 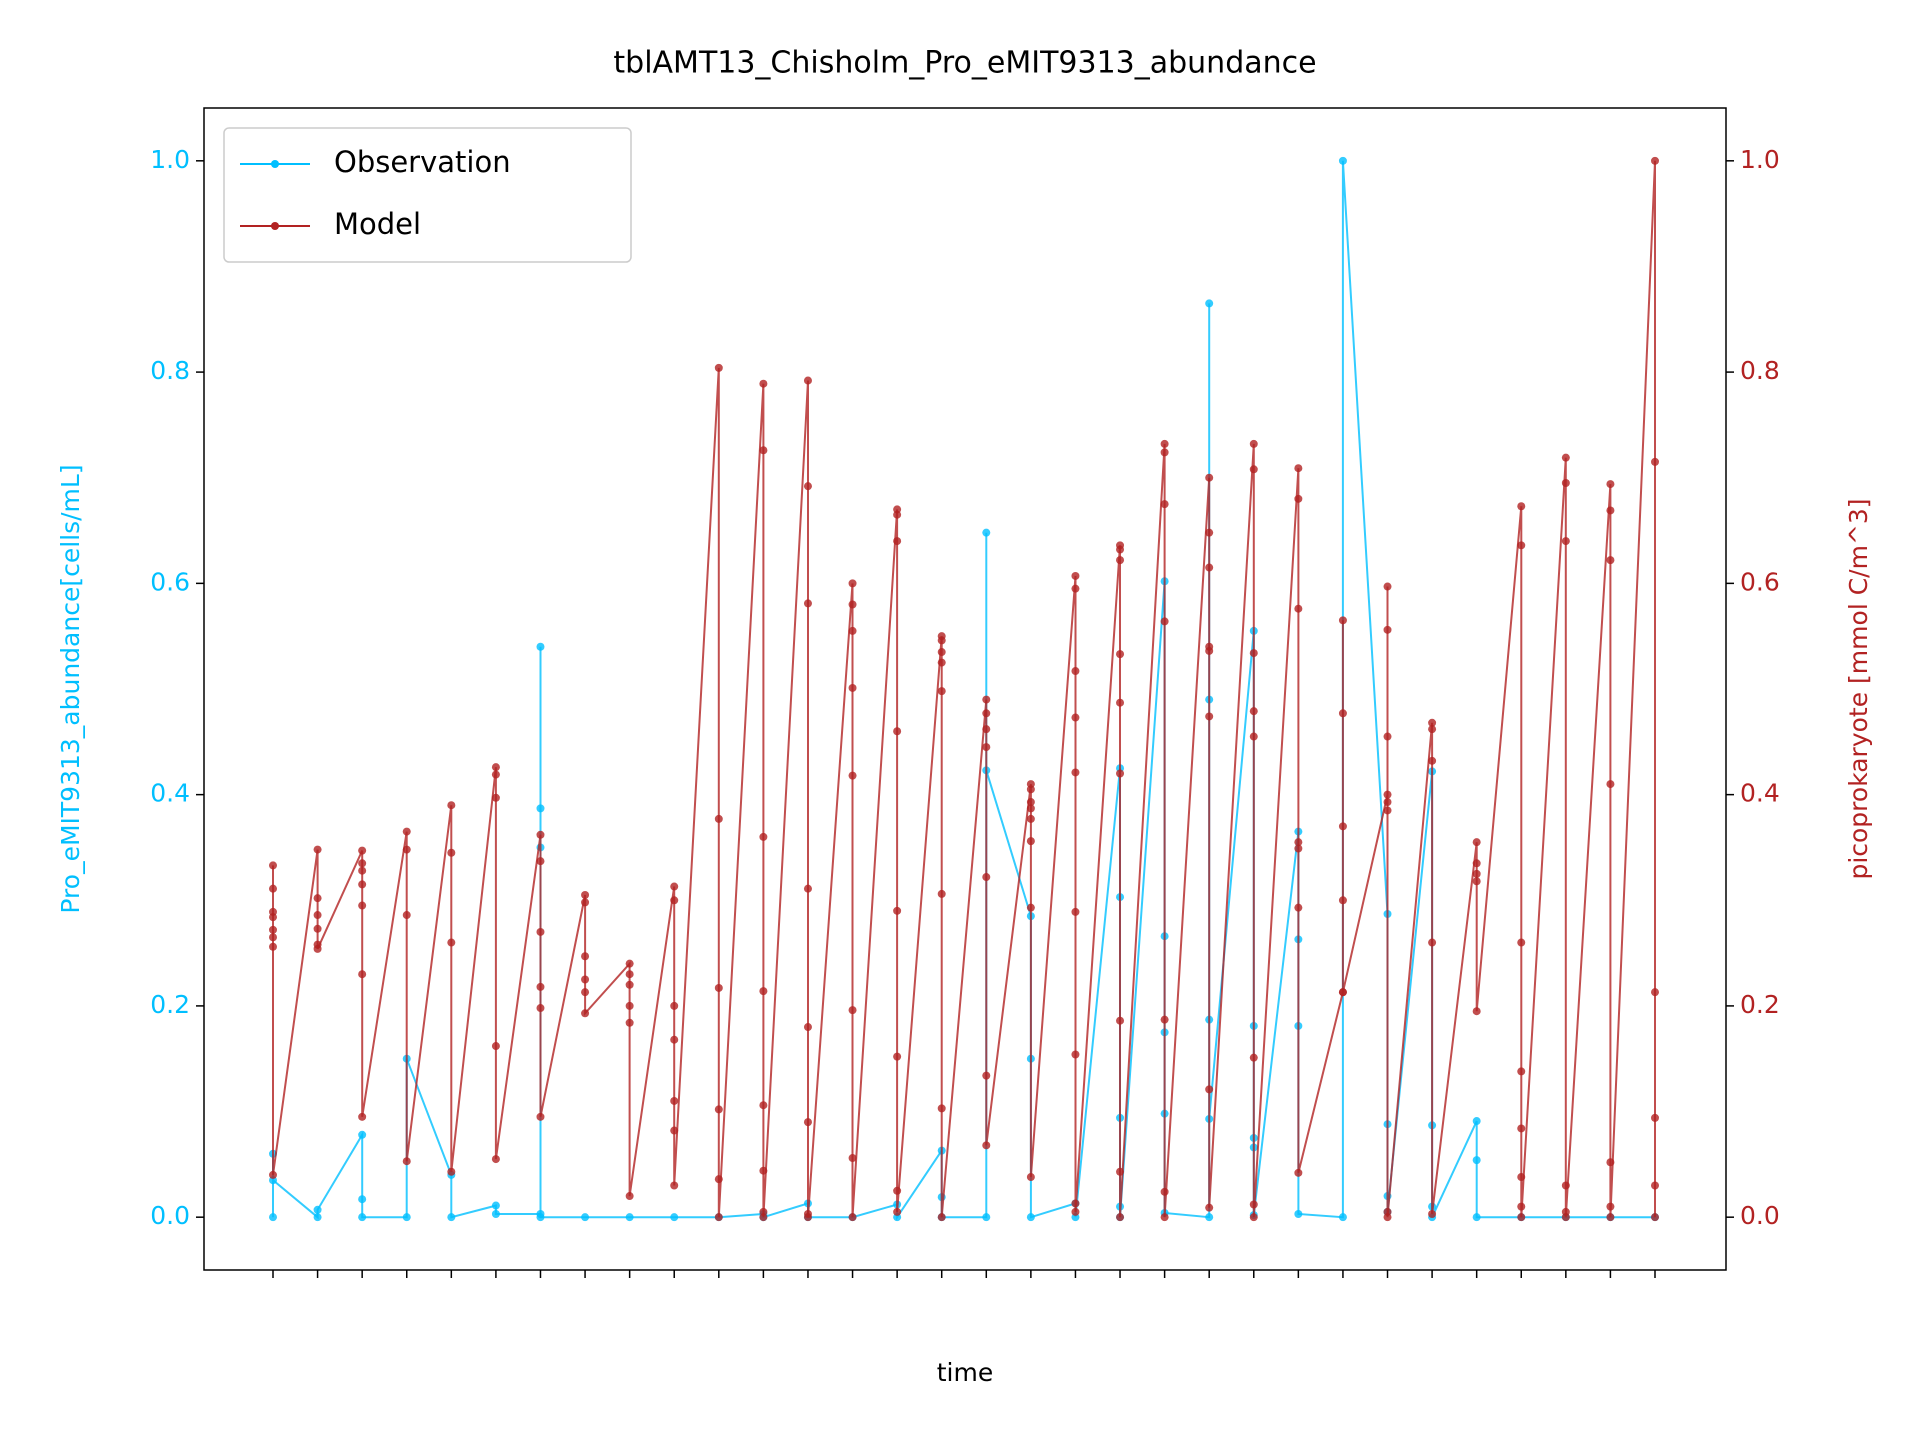 I want to click on y-axis-label: Pro_eMIT9313_abundance[cells/mL], so click(x=70, y=688).